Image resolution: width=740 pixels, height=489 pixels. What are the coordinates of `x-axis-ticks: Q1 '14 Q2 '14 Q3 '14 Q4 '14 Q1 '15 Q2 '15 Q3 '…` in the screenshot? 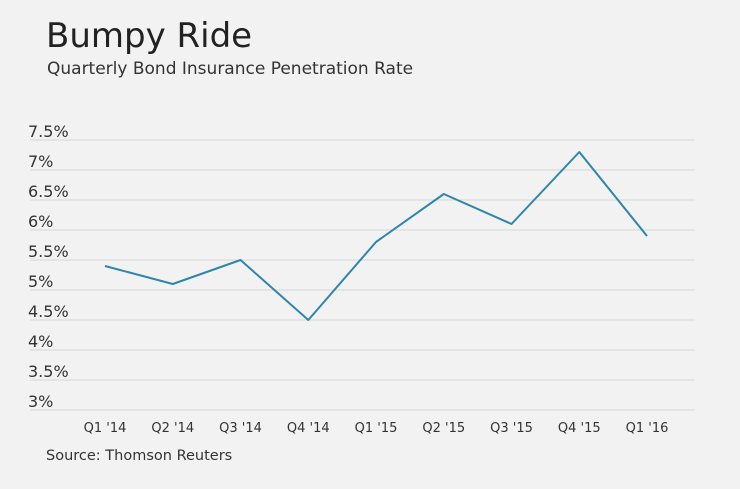 It's located at (376, 428).